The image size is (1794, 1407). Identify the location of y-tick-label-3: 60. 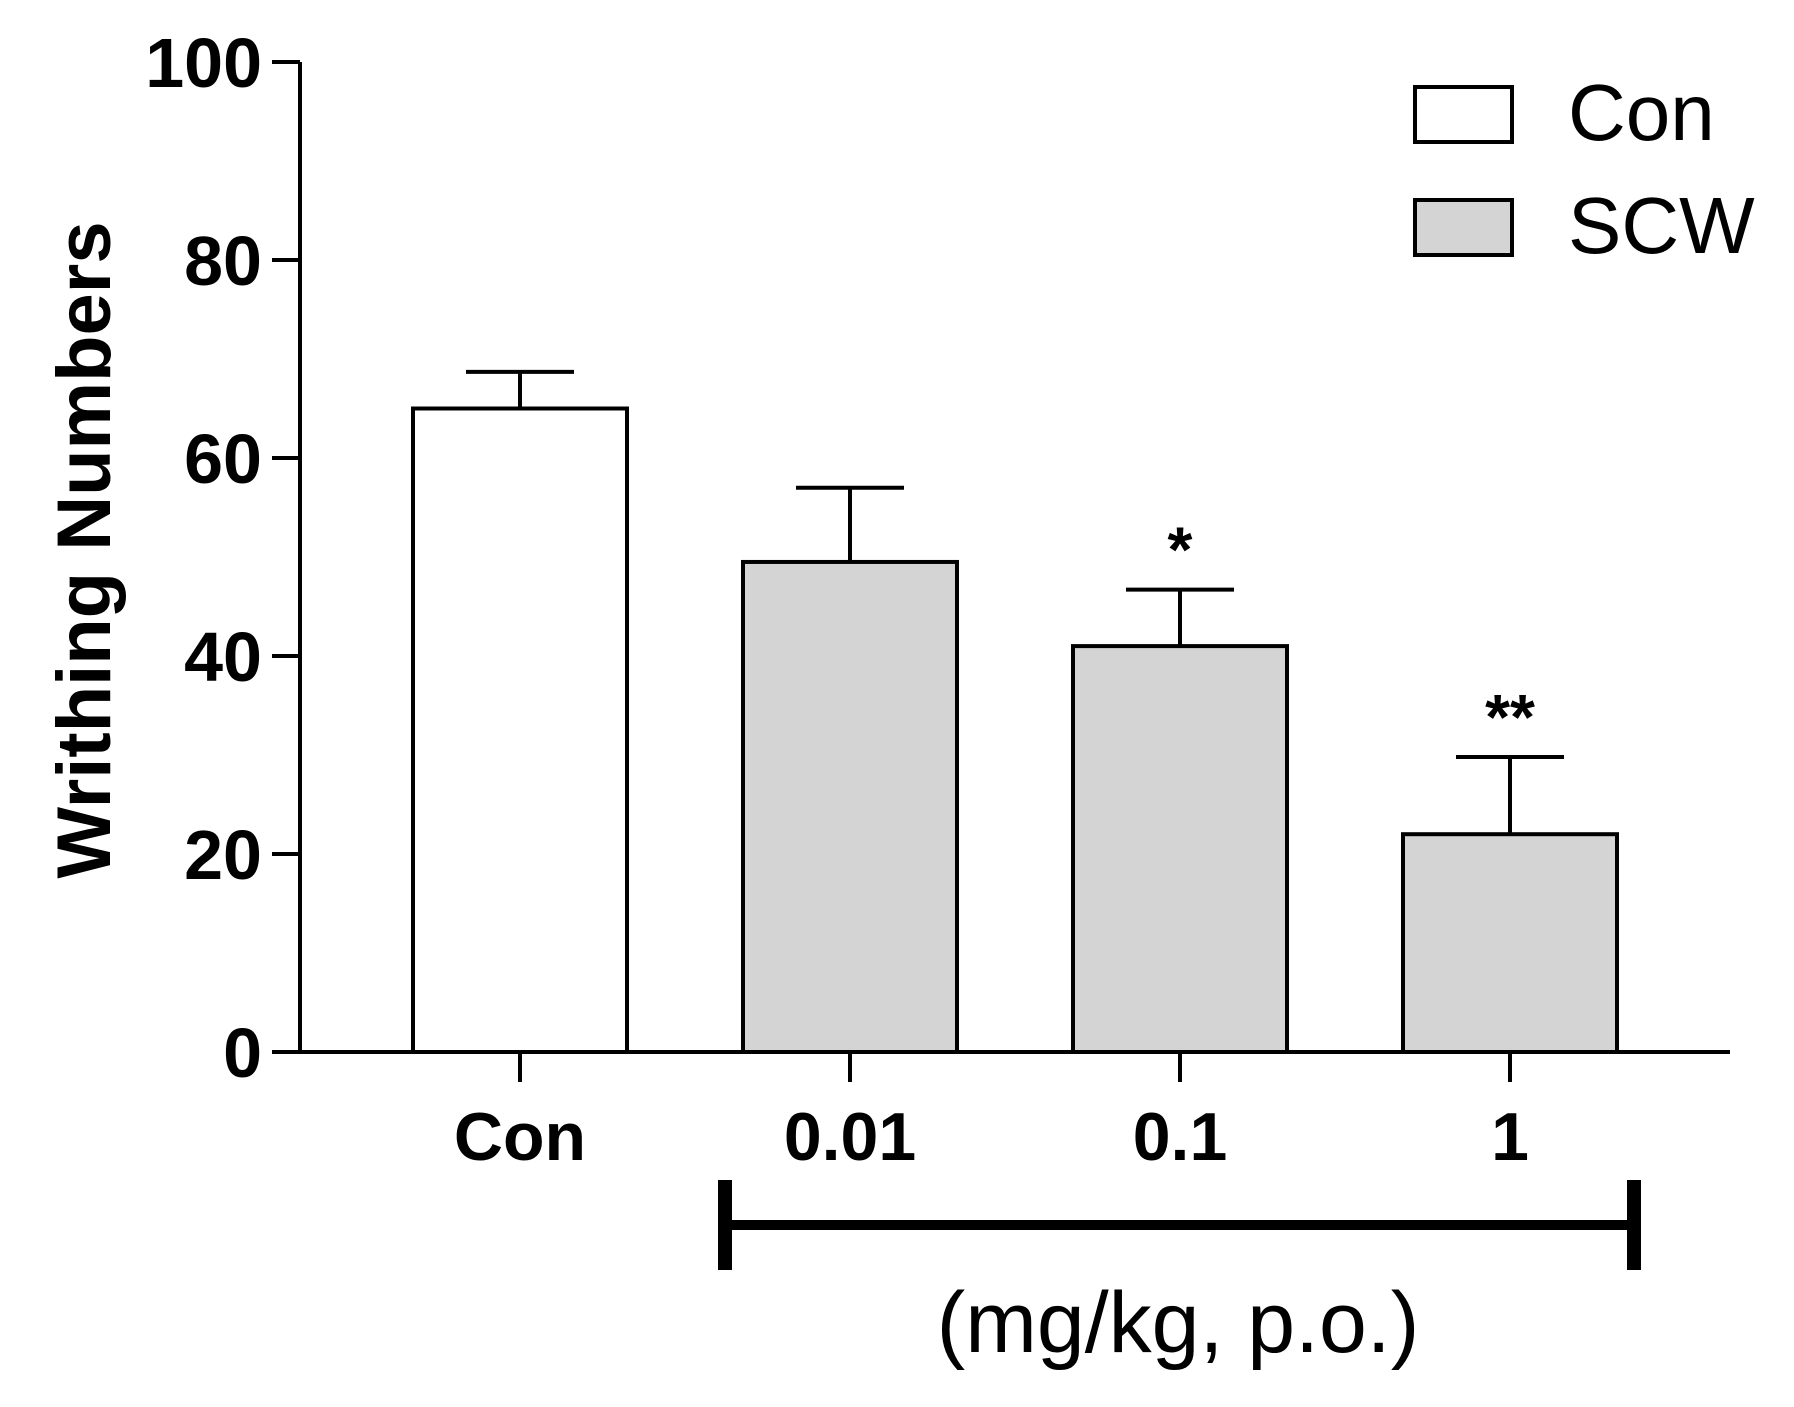
(223, 459).